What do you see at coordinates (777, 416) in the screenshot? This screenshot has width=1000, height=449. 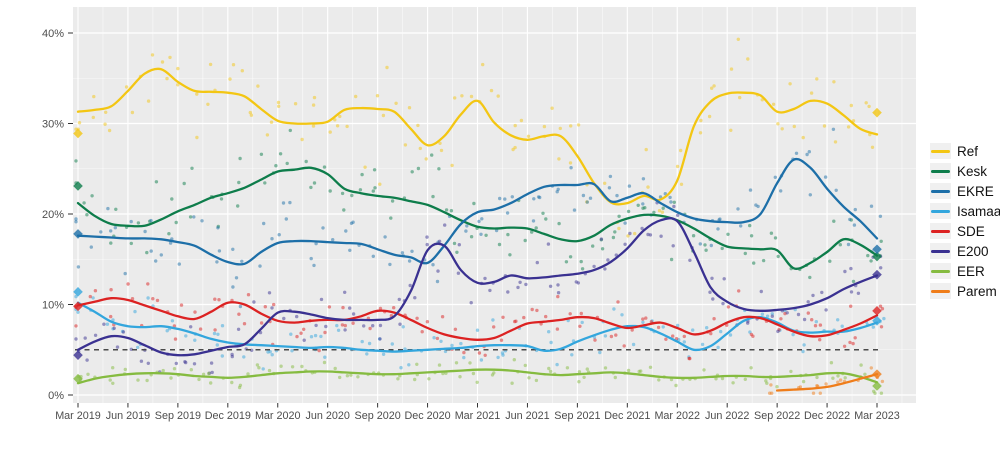 I see `x-tick-label: Sep 2022` at bounding box center [777, 416].